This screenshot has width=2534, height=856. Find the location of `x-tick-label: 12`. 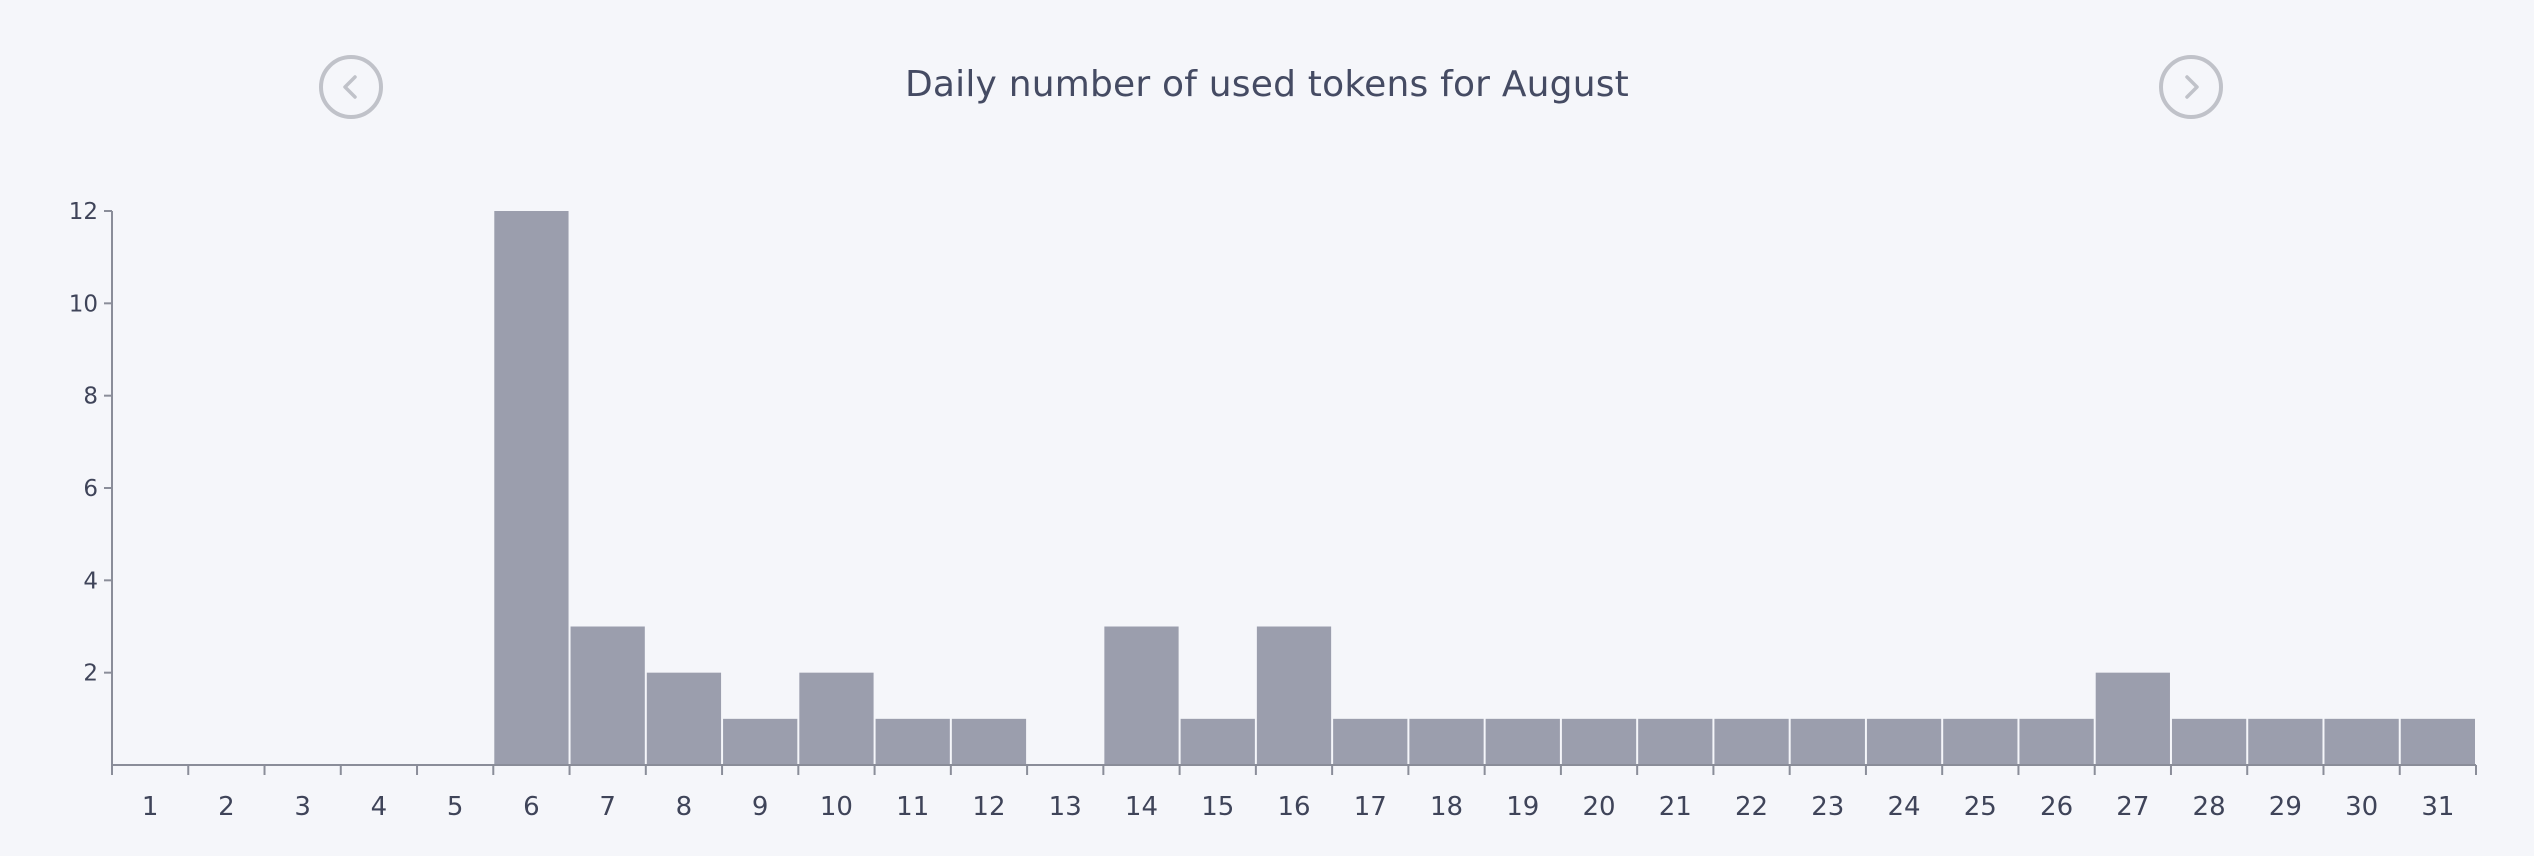

x-tick-label: 12 is located at coordinates (988, 807).